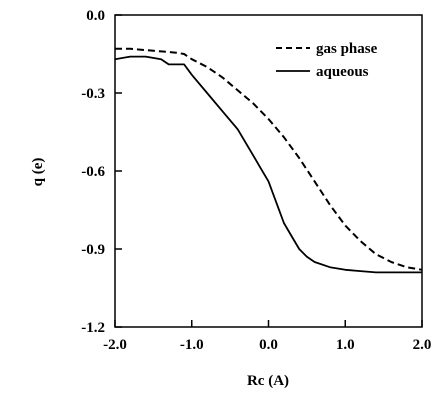 The image size is (437, 395). Describe the element at coordinates (93, 94) in the screenshot. I see `y-tick-label: -0.3` at that location.